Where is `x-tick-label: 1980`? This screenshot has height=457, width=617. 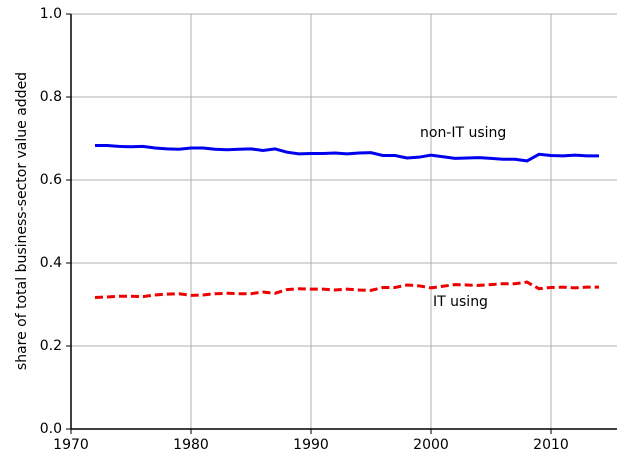 x-tick-label: 1980 is located at coordinates (191, 445).